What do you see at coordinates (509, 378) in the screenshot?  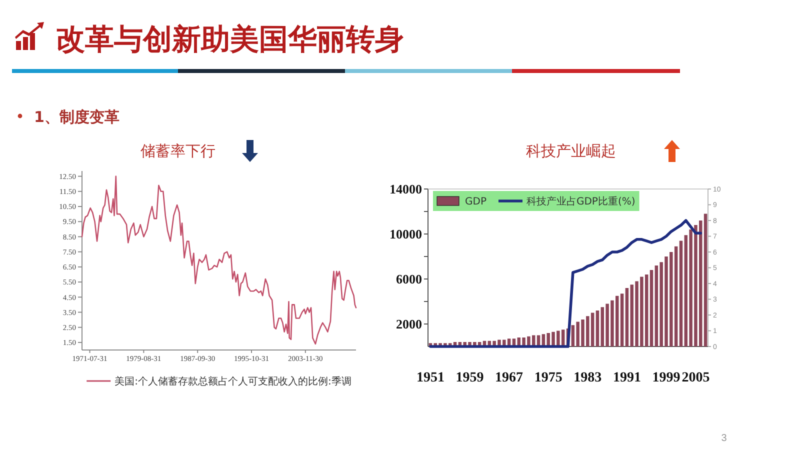 I see `x-tick-label: 1967` at bounding box center [509, 378].